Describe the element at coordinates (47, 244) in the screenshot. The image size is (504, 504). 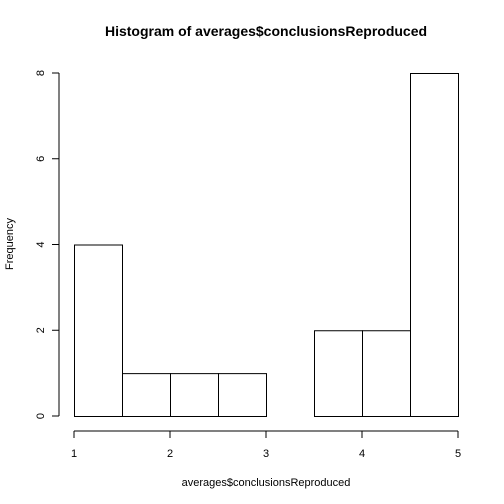
I see `y-axis: 0 2 4 6 8` at that location.